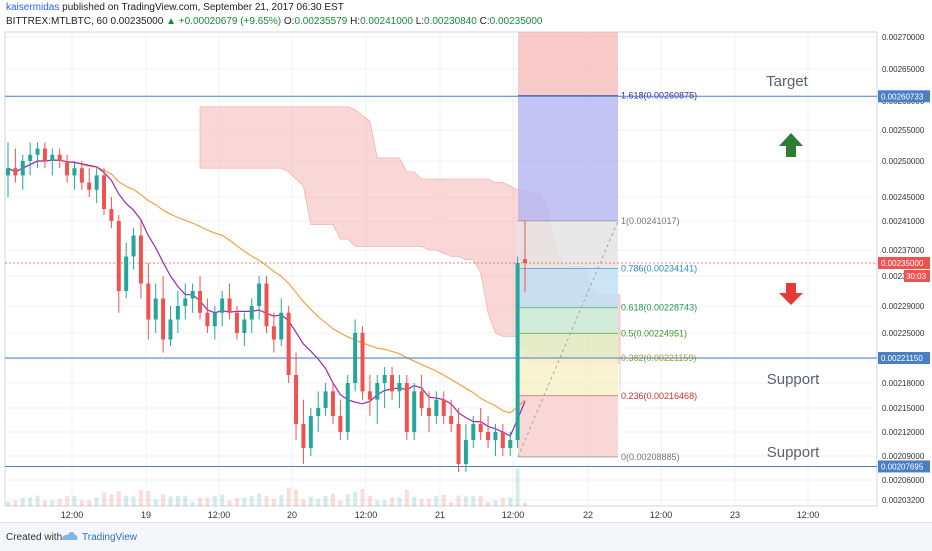 This screenshot has height=551, width=932. Describe the element at coordinates (588, 515) in the screenshot. I see `x-tick-label: 22` at that location.